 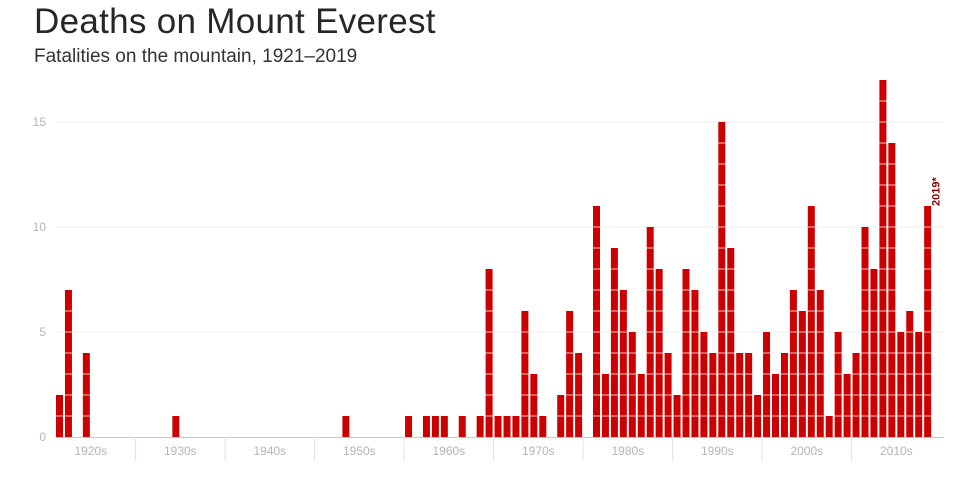 What do you see at coordinates (627, 451) in the screenshot?
I see `x-tick-label: 1980s` at bounding box center [627, 451].